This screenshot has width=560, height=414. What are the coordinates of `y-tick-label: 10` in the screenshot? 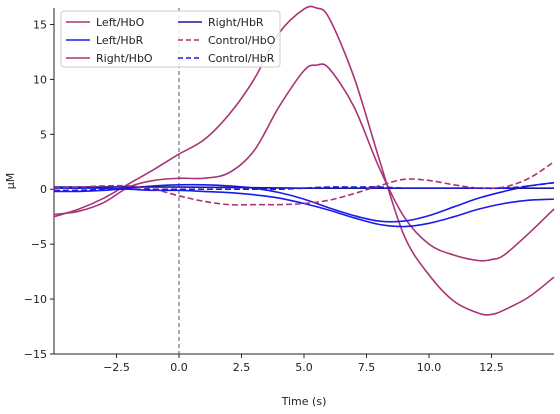 It's located at (40, 79).